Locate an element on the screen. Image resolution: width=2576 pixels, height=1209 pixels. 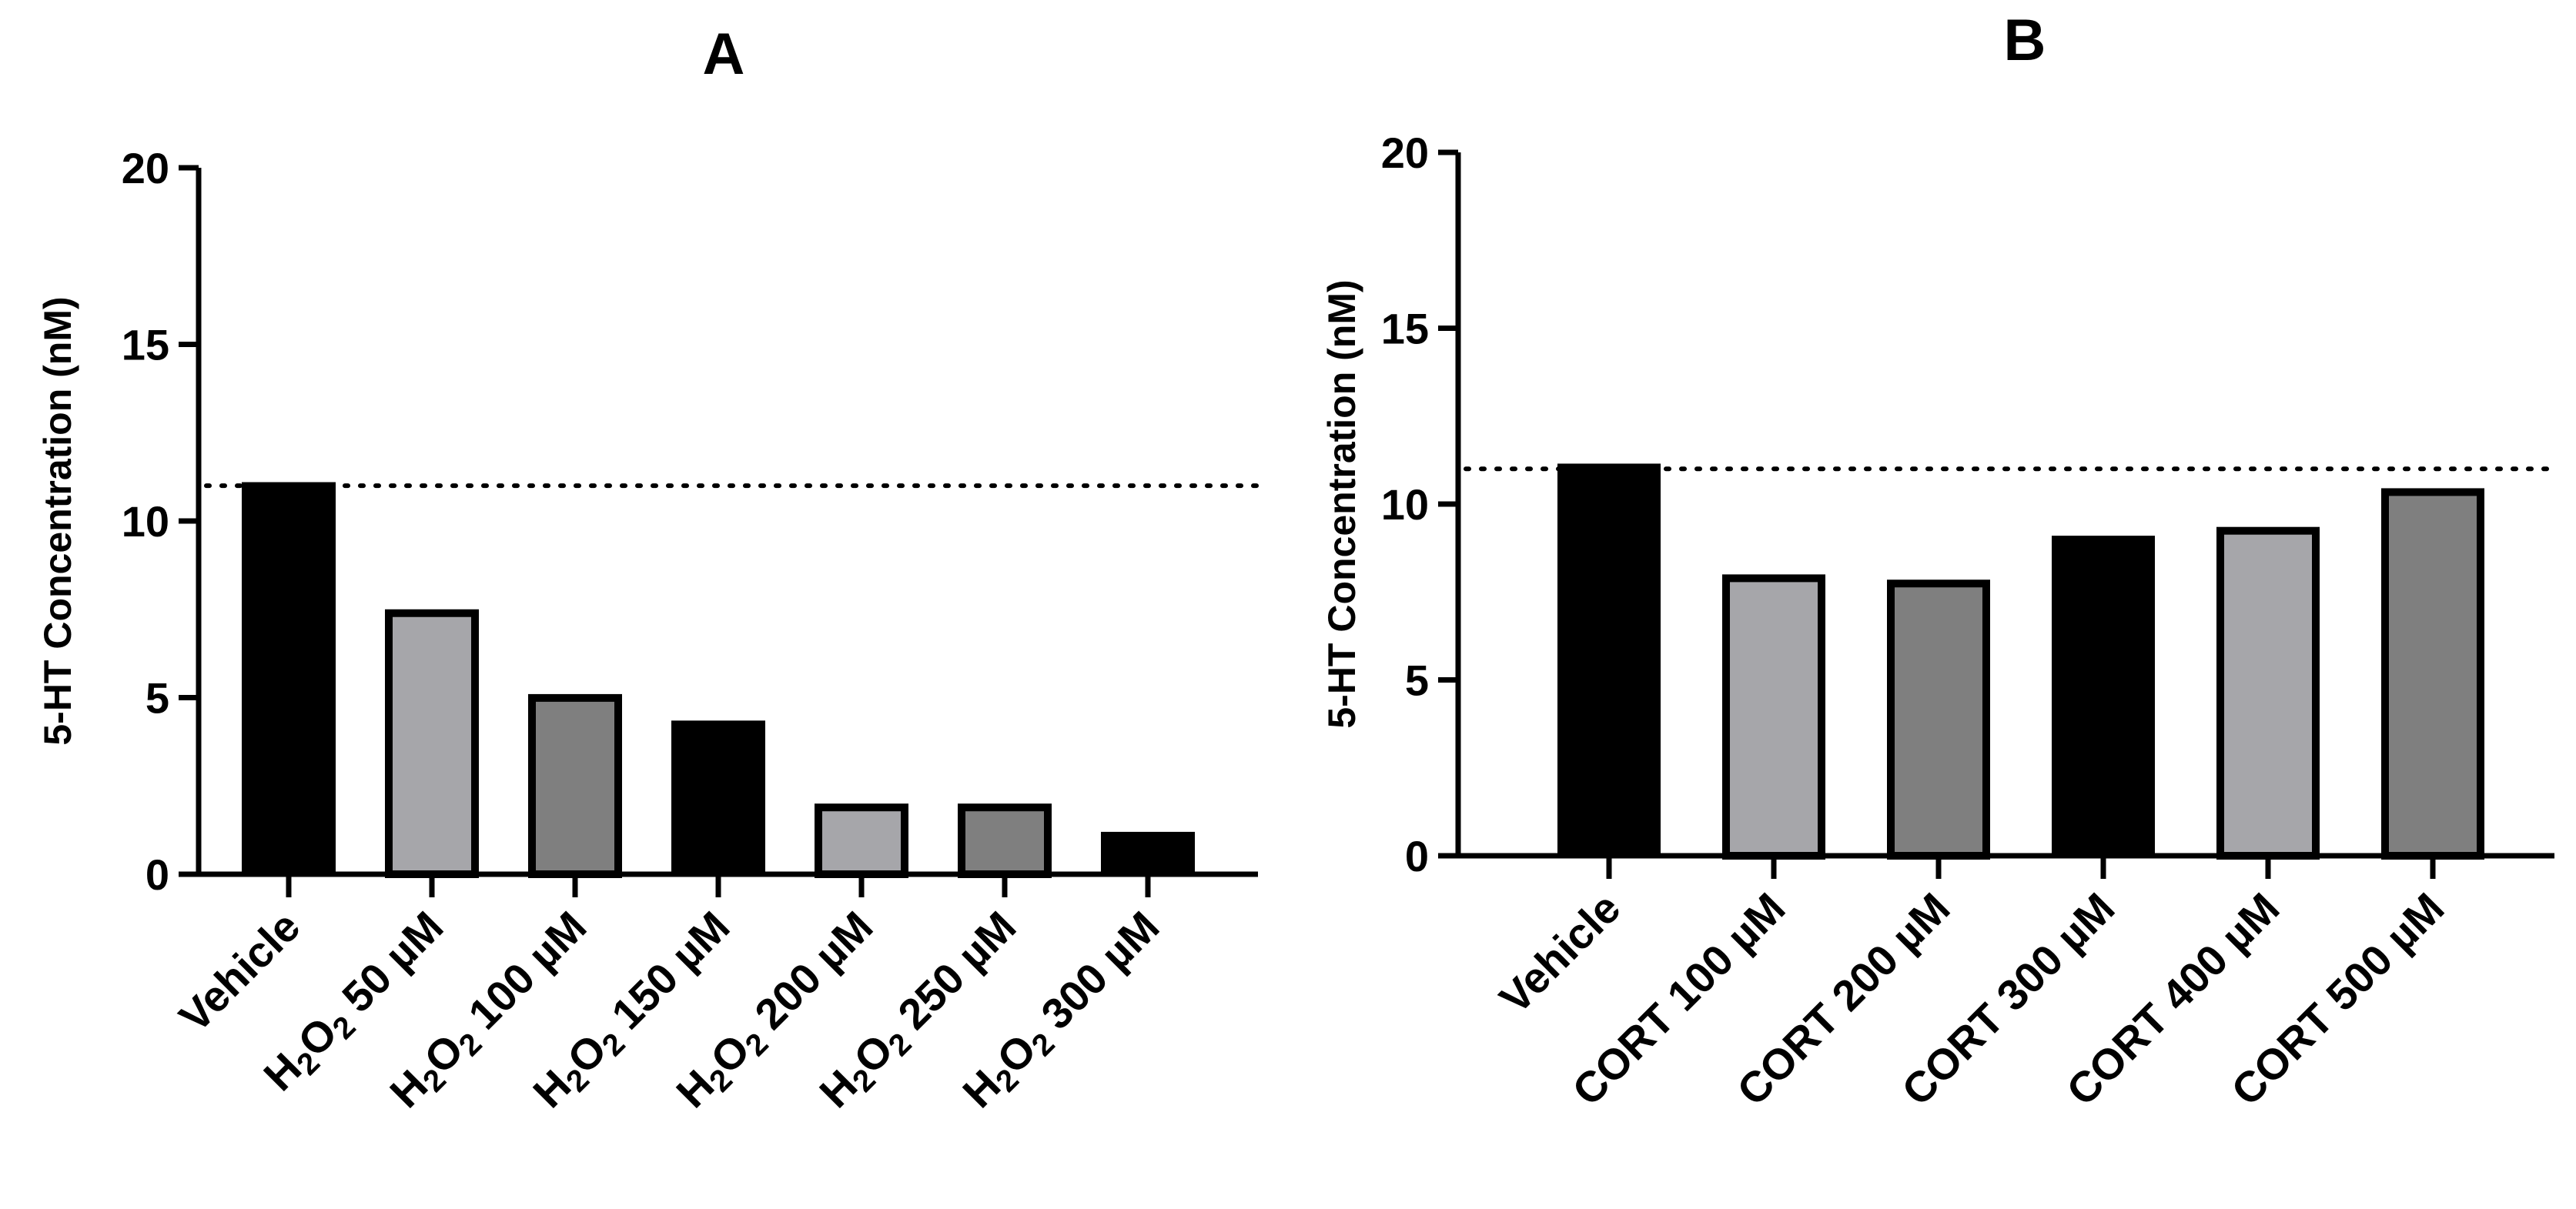
chart-title: B is located at coordinates (2025, 40).